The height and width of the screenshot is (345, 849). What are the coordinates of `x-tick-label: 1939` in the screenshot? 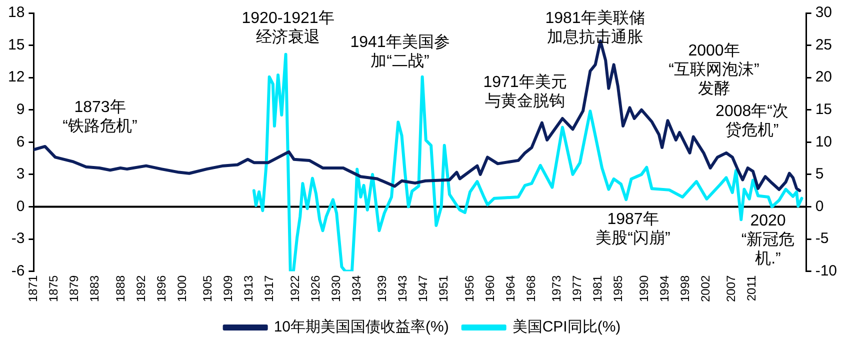 It's located at (382, 288).